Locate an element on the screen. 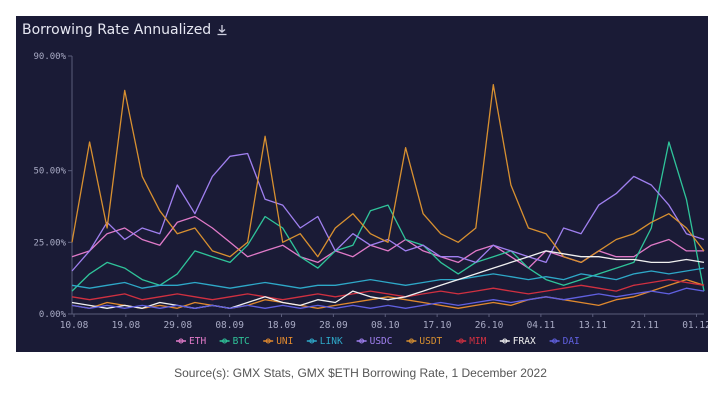 The image size is (721, 405). x-tick-label: 08.10 is located at coordinates (385, 325).